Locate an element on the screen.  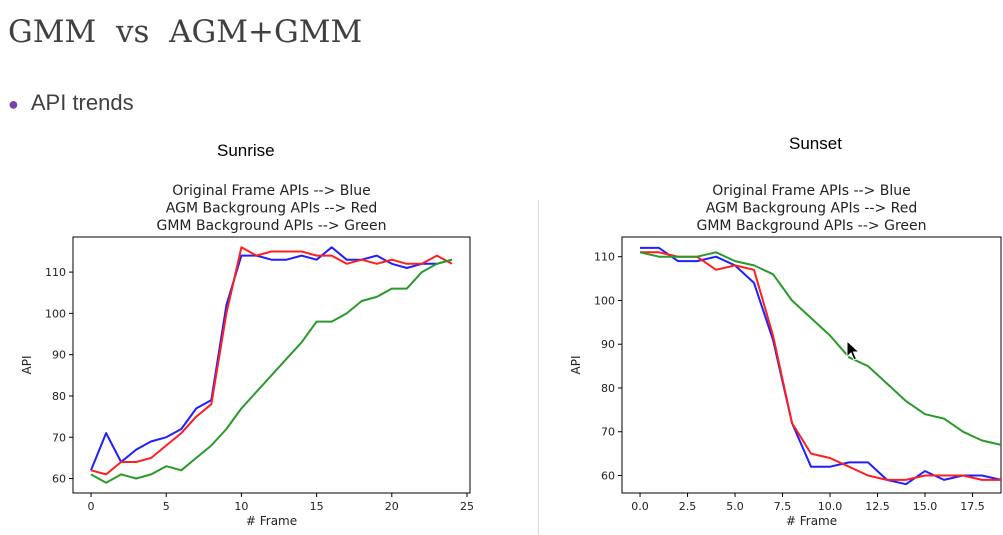
sunset-y-axis-label: API is located at coordinates (576, 365).